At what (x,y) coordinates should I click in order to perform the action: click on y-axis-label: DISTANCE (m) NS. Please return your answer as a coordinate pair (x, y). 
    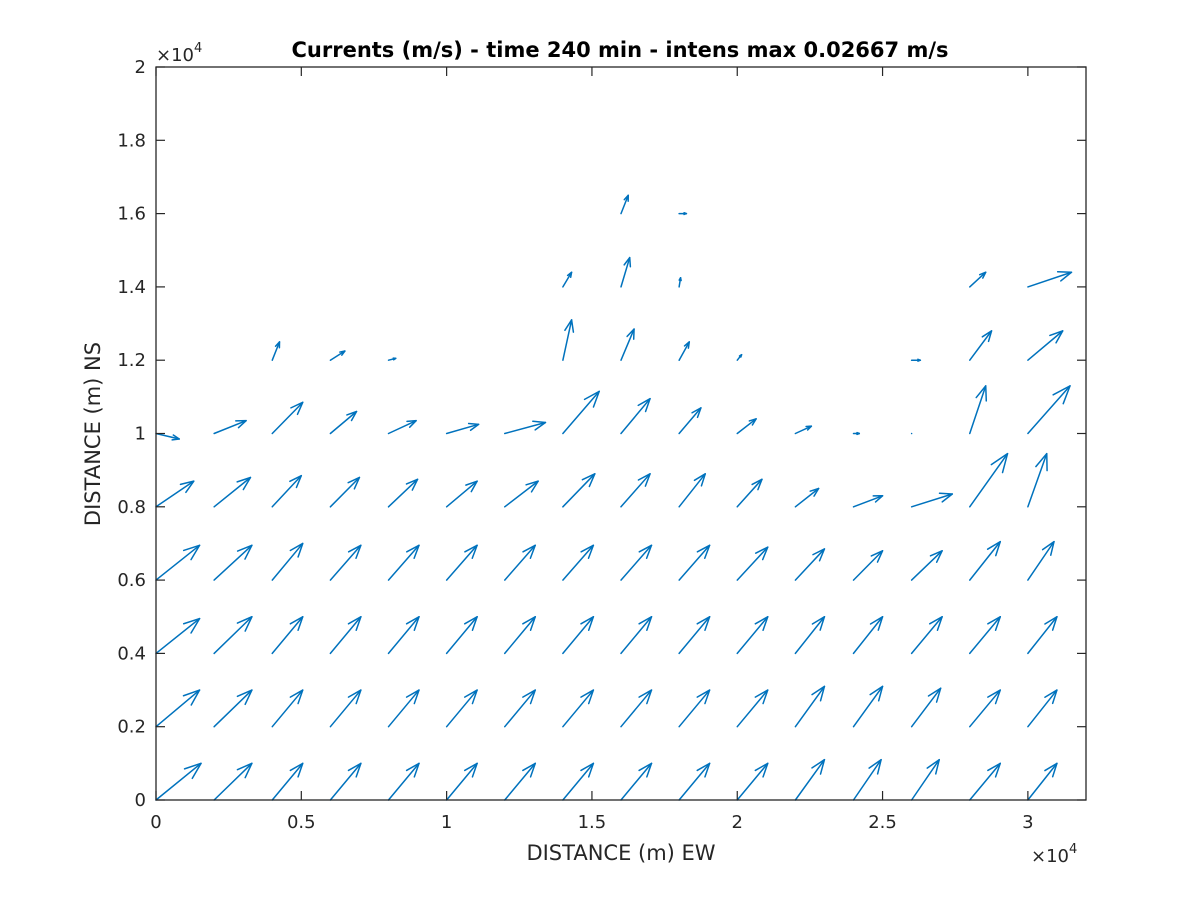
    Looking at the image, I should click on (93, 434).